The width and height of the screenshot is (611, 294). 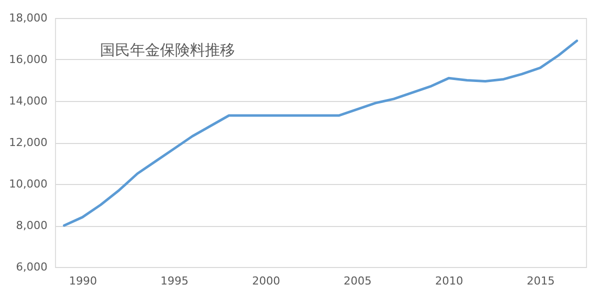 I want to click on x-tick-label: 1990, so click(x=82, y=281).